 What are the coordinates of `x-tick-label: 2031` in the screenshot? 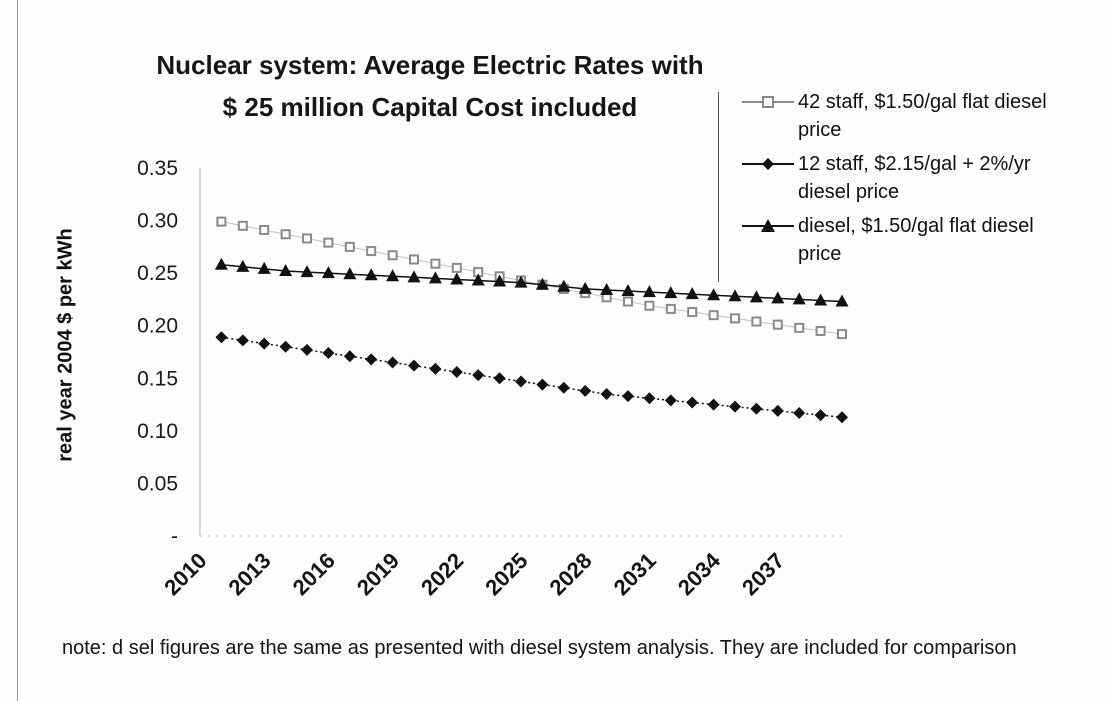 It's located at (635, 574).